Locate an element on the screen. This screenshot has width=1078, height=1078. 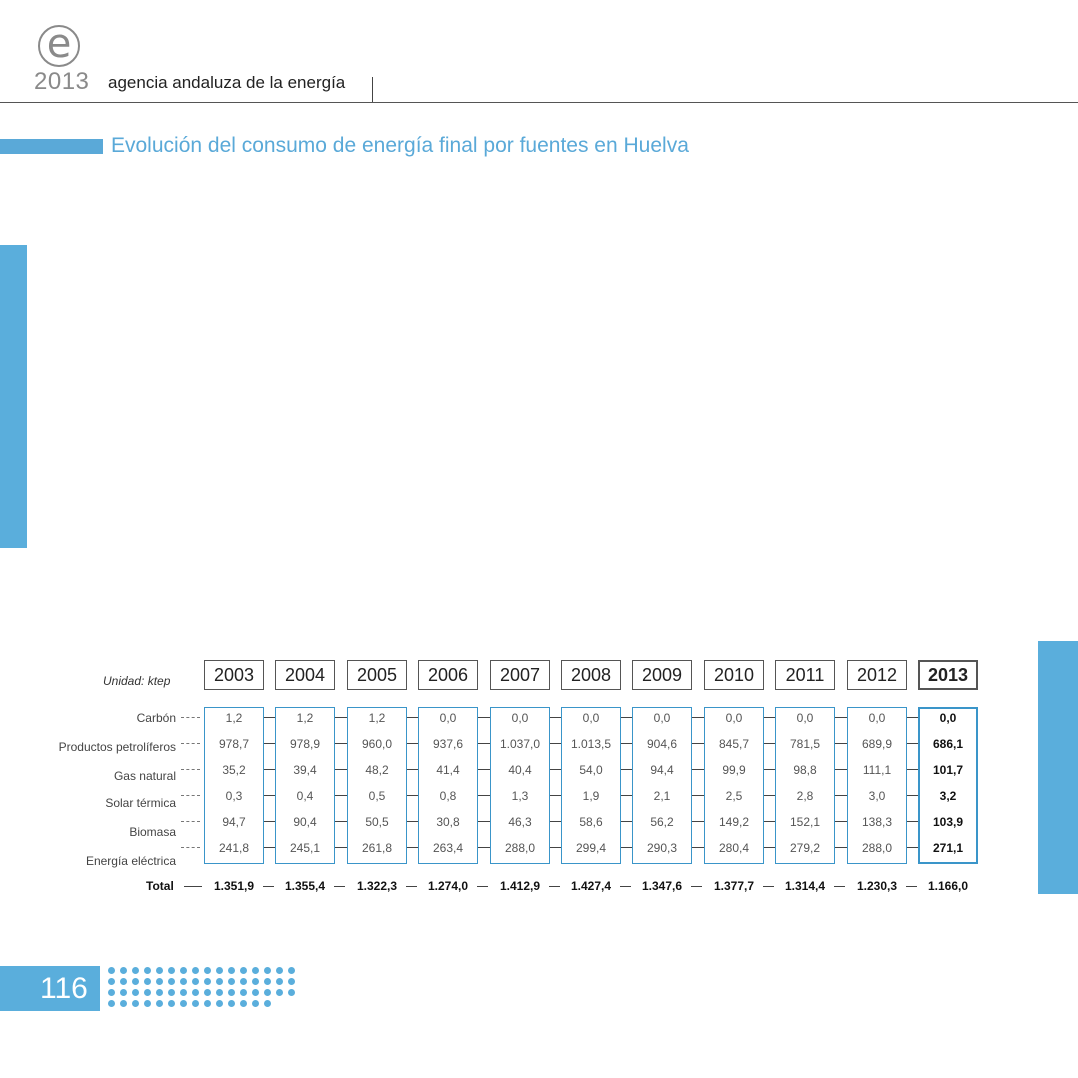
table-cell: 111,1 is located at coordinates (877, 770).